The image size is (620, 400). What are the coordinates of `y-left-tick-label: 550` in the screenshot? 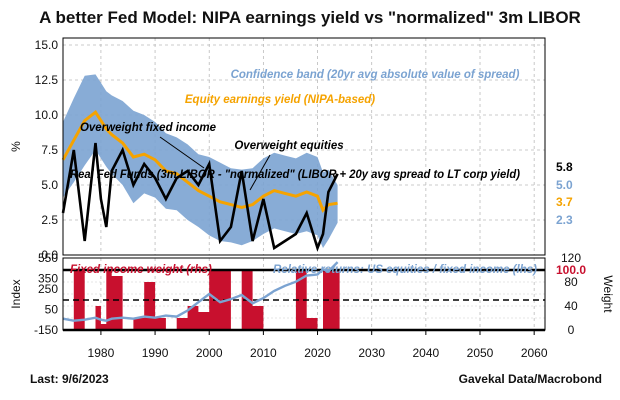 It's located at (48, 258).